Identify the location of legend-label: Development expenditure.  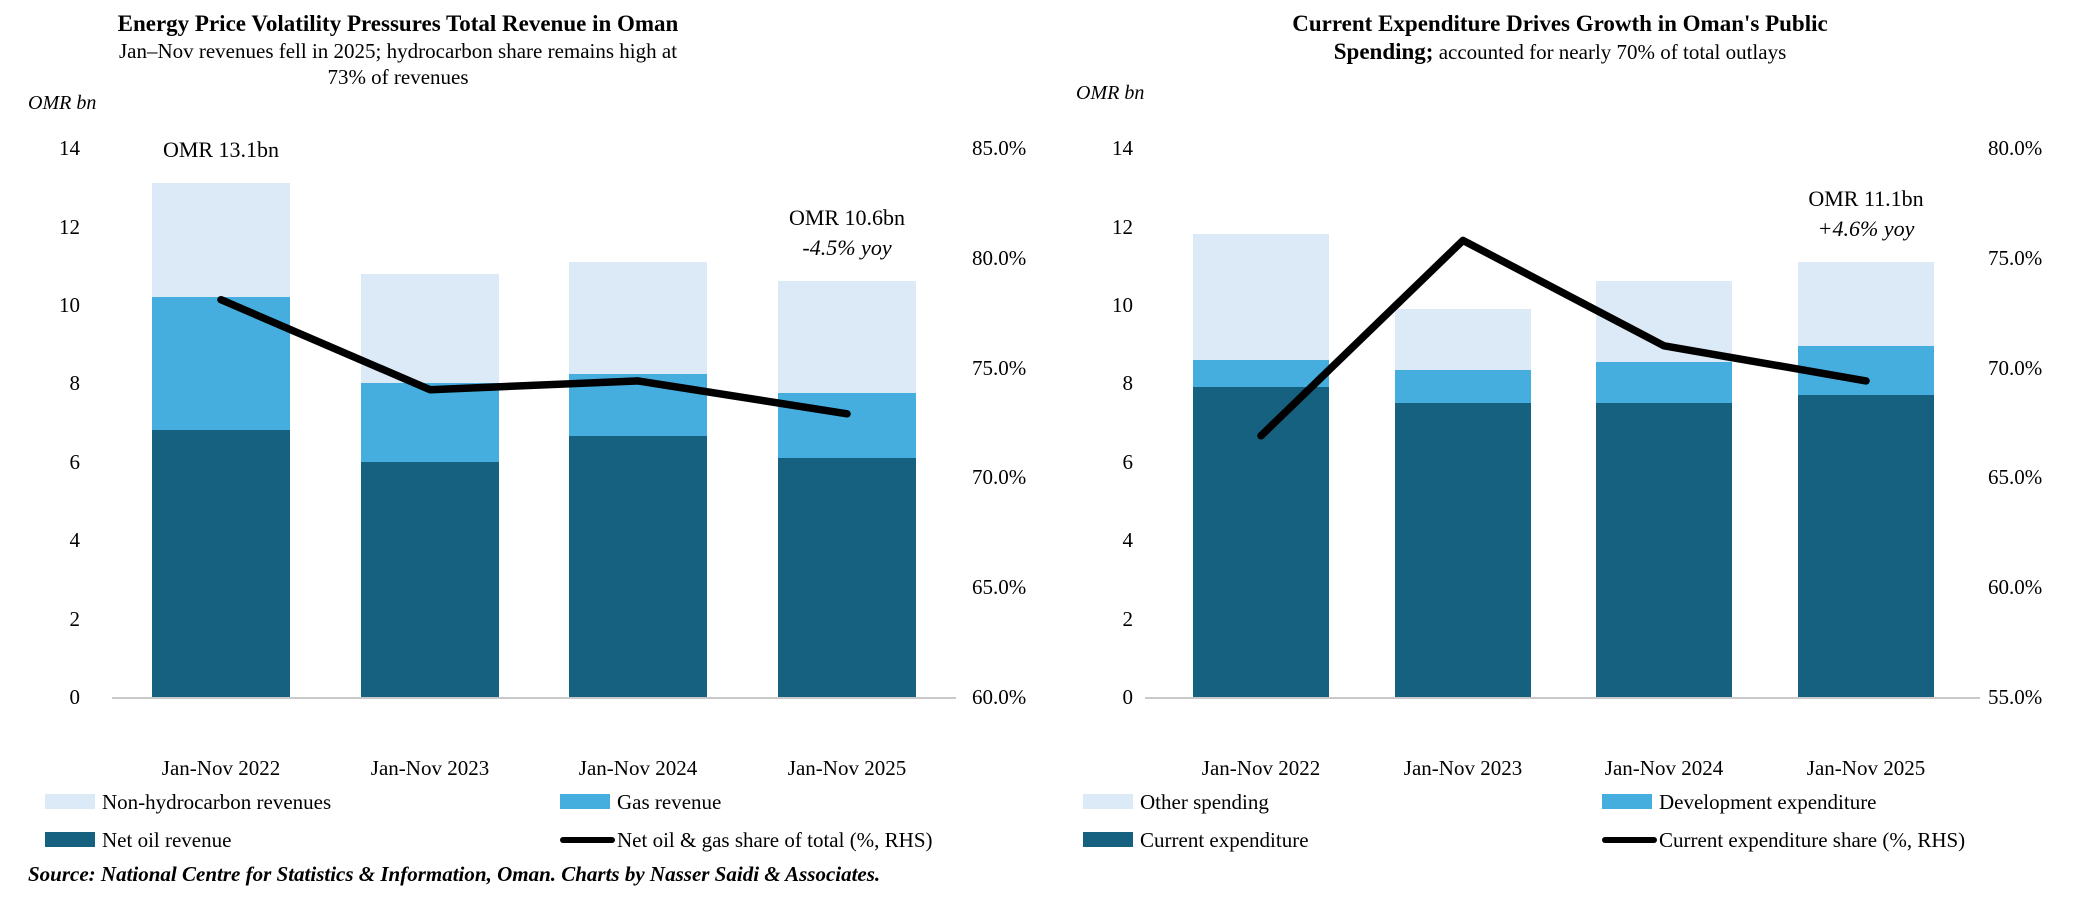
(1768, 802).